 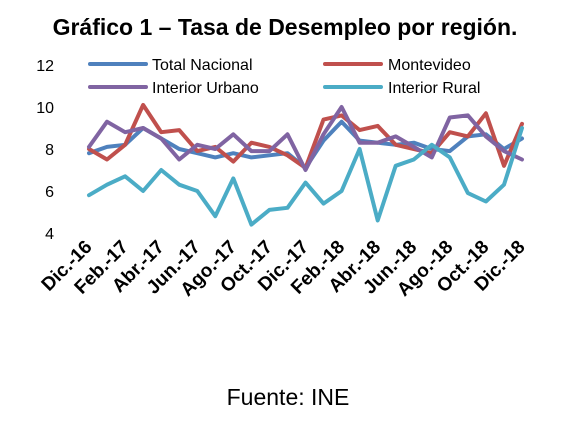 I want to click on y-tick-label: 8, so click(x=49, y=150).